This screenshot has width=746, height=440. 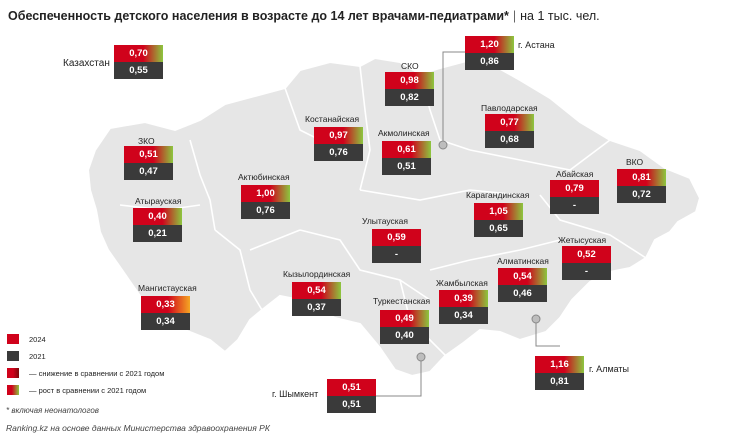 I want to click on value-2024: 0,61, so click(x=406, y=149).